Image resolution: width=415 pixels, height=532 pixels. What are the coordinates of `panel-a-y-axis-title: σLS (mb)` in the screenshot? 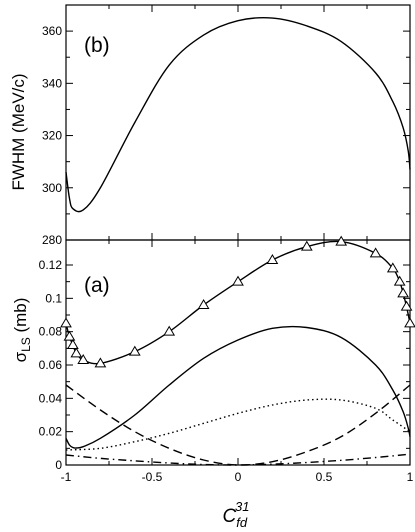 It's located at (22, 330).